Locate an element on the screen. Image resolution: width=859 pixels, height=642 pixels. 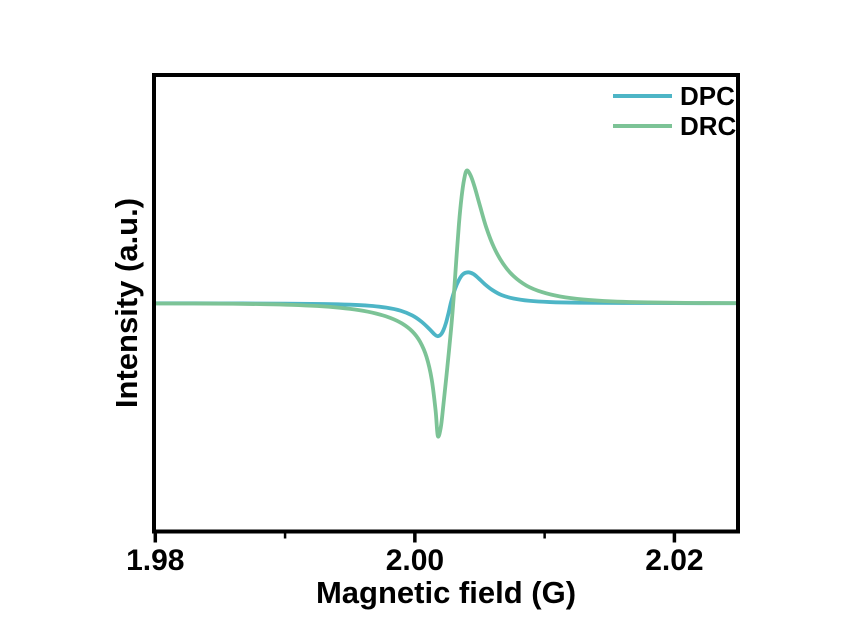
x-tick-label: 1.98 is located at coordinates (155, 560).